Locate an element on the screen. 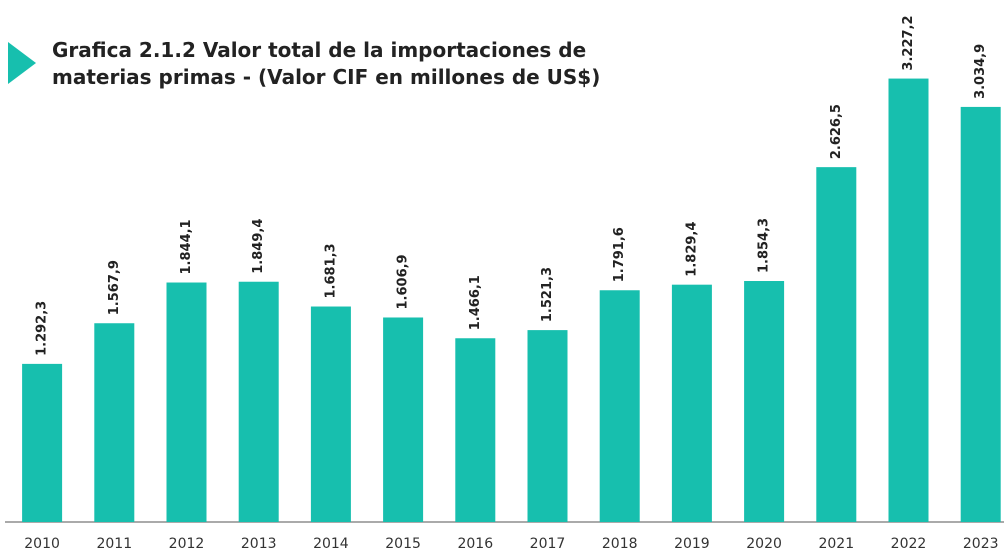 The height and width of the screenshot is (552, 1004). x-tick-label: 2010 is located at coordinates (42, 544).